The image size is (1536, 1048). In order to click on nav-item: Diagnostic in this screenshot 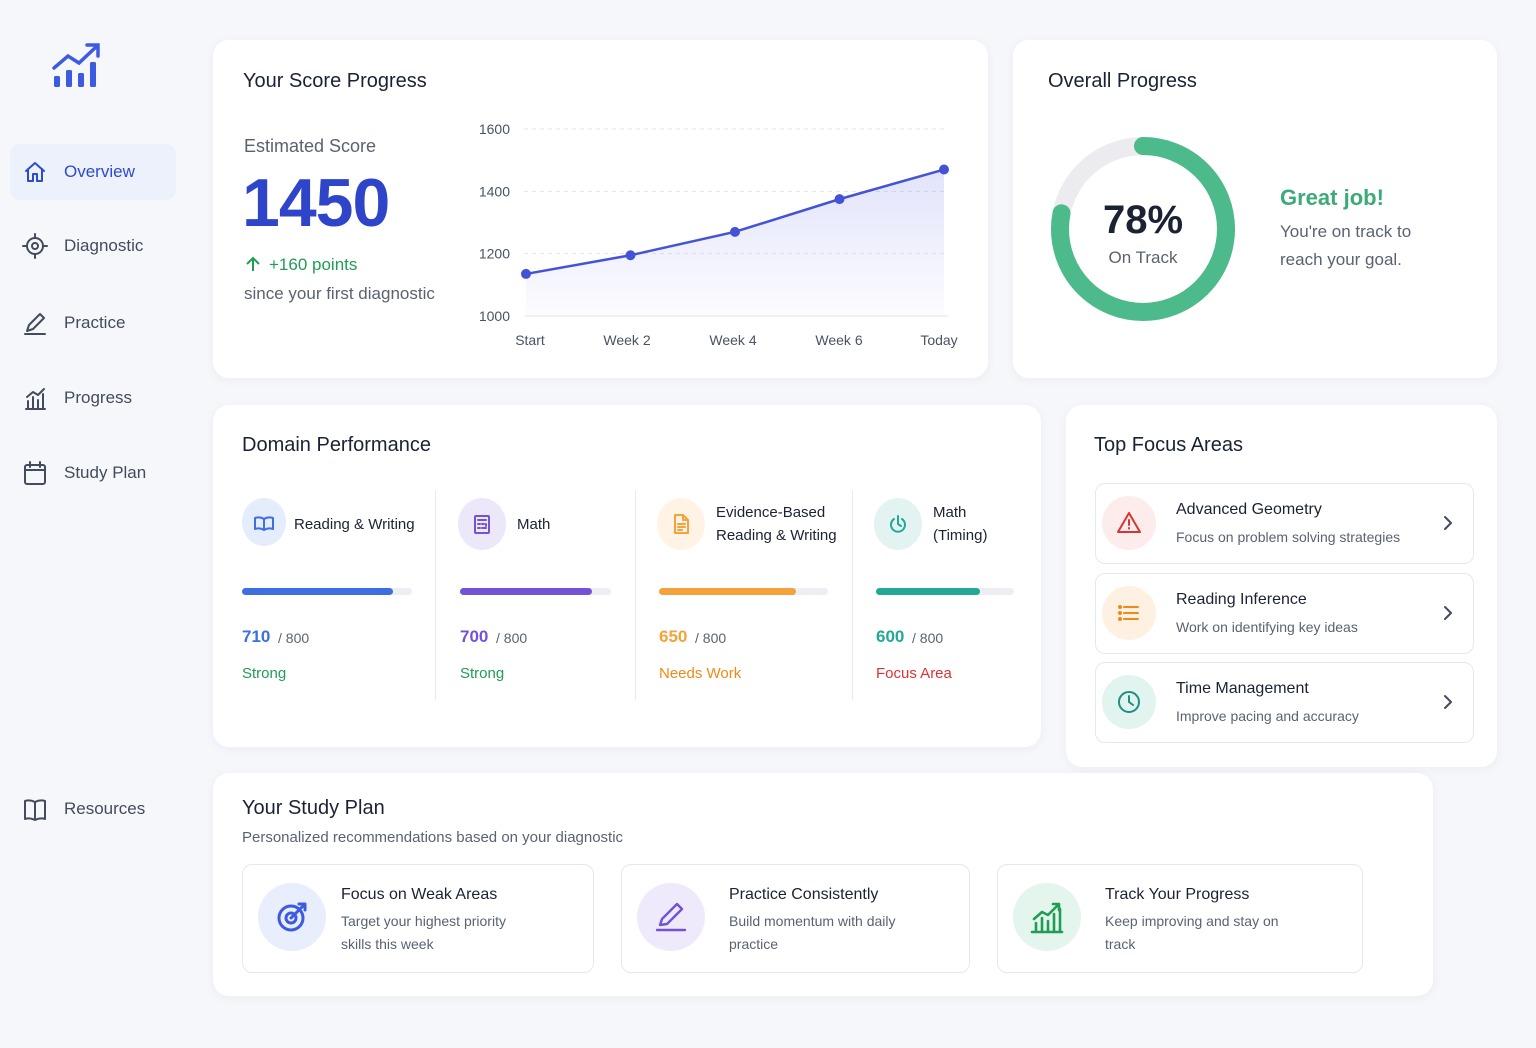, I will do `click(93, 246)`.